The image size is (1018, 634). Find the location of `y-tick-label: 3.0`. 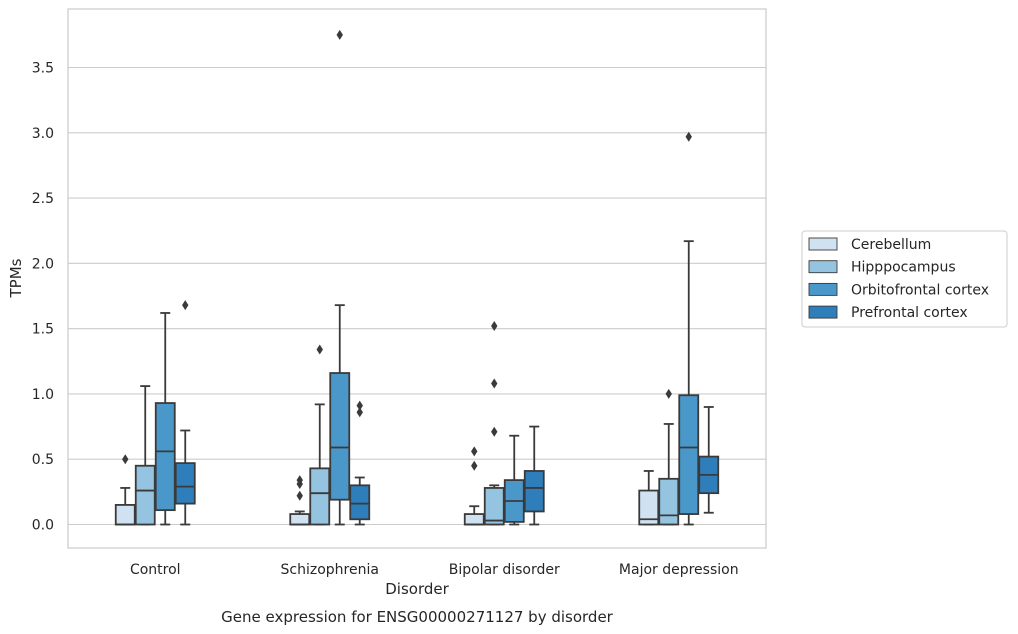

y-tick-label: 3.0 is located at coordinates (43, 134).